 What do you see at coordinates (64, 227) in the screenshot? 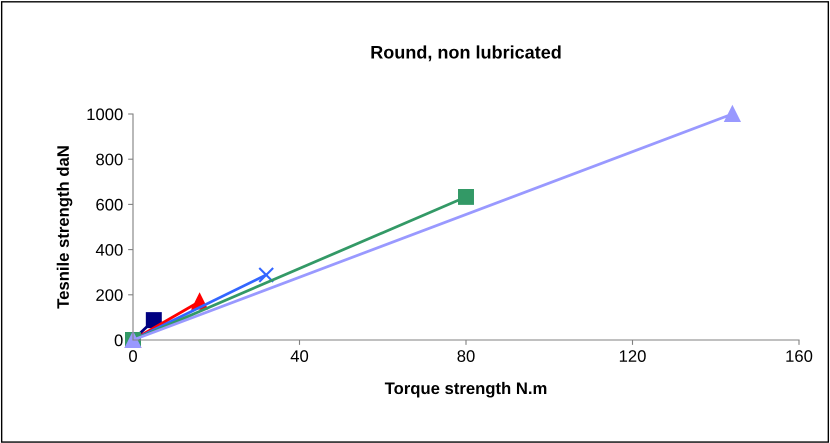
I see `y-axis-title: Tesnile strength daN` at bounding box center [64, 227].